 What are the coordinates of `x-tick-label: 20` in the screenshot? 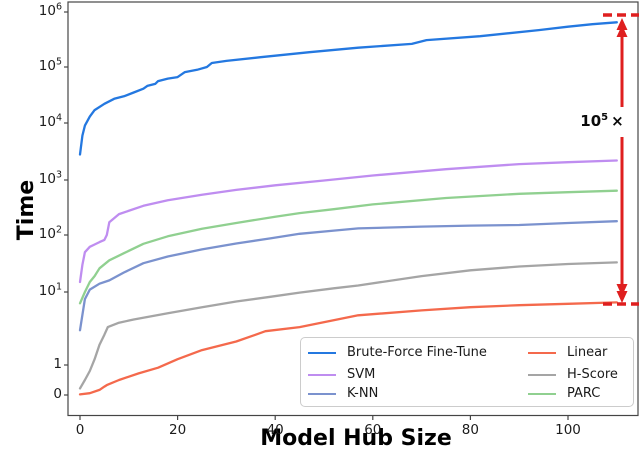 It's located at (178, 429).